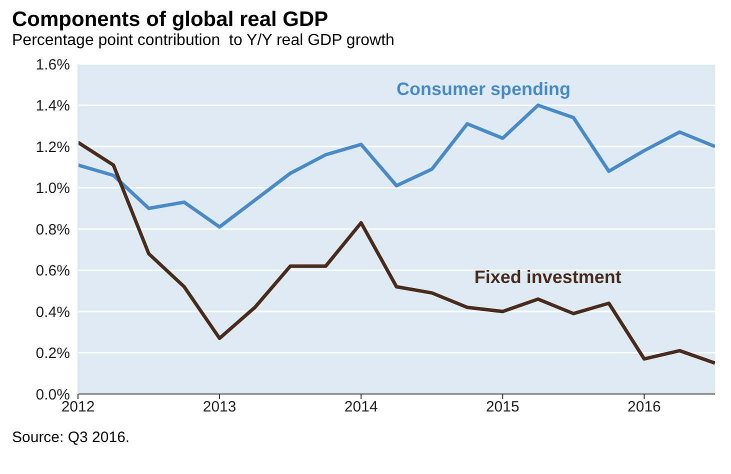 Image resolution: width=731 pixels, height=474 pixels. Describe the element at coordinates (53, 106) in the screenshot. I see `y-tick-label: 1.4%` at that location.